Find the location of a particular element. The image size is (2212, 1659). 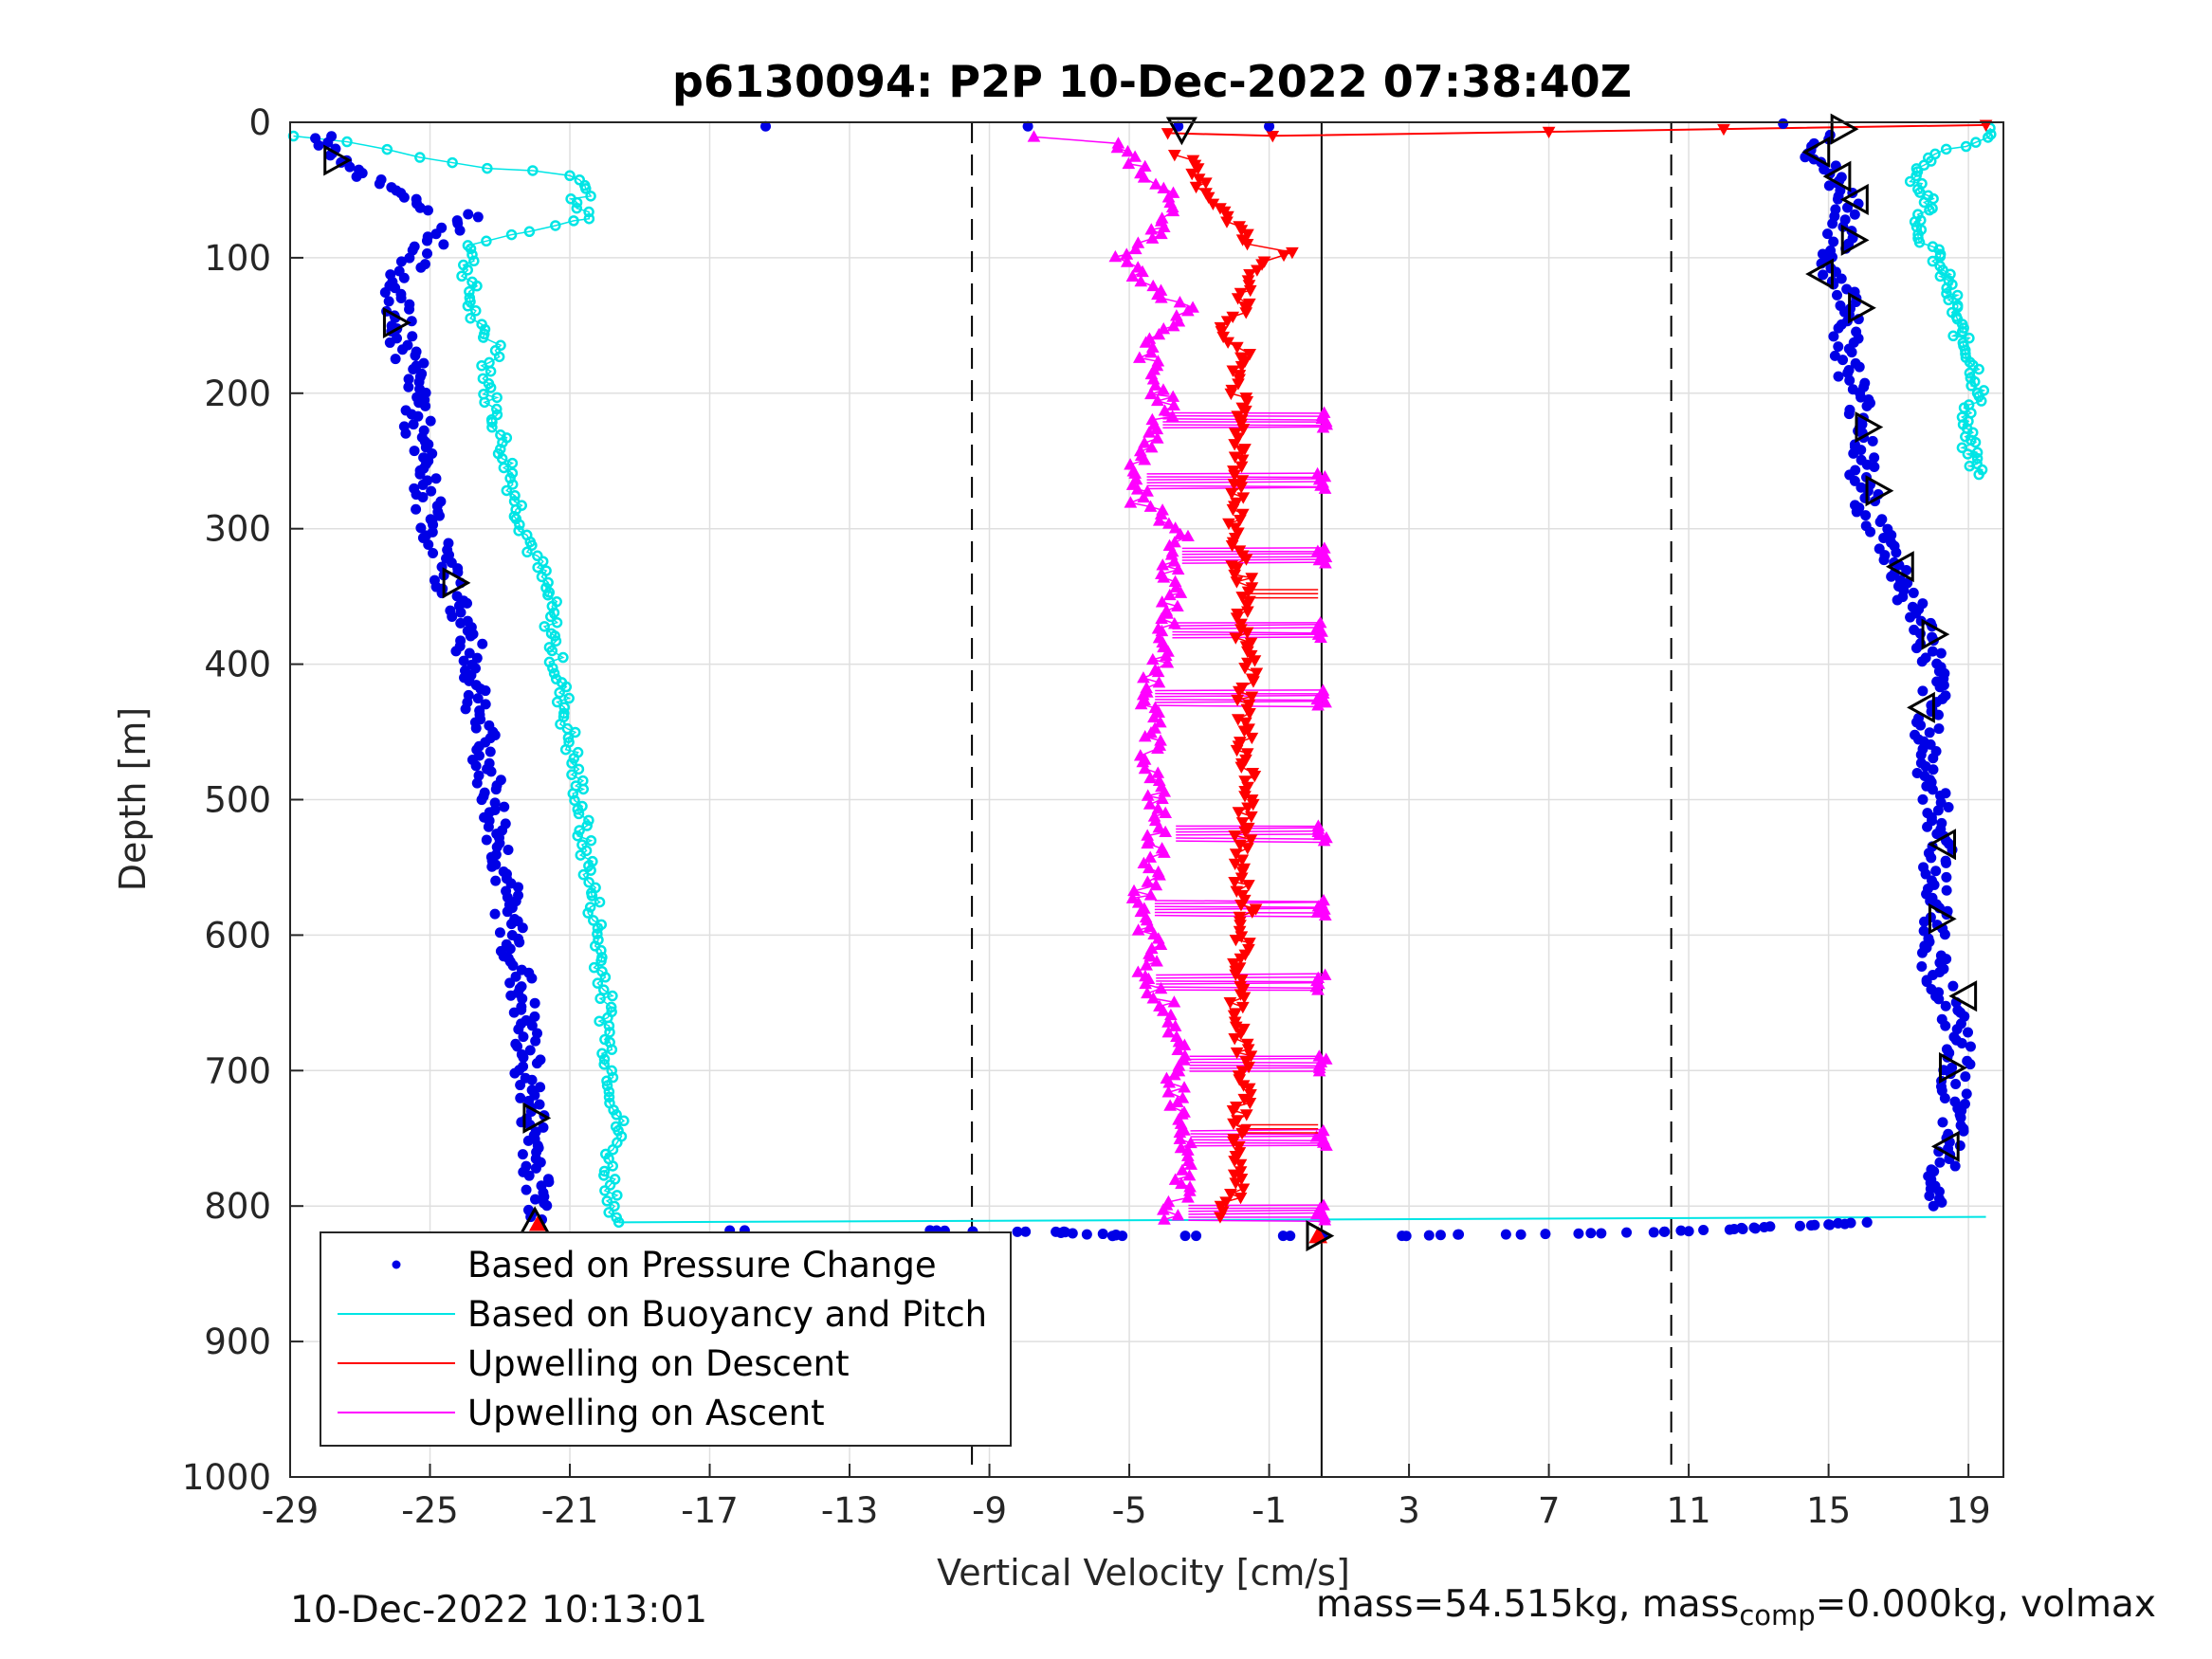

y-tick-label: 200 is located at coordinates (237, 394).